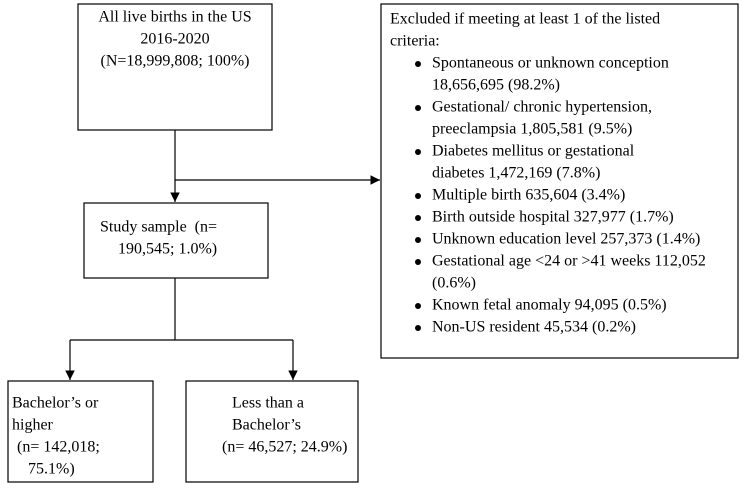 The width and height of the screenshot is (744, 490). Describe the element at coordinates (454, 283) in the screenshot. I see `exclusion-item: (0.6%)` at that location.